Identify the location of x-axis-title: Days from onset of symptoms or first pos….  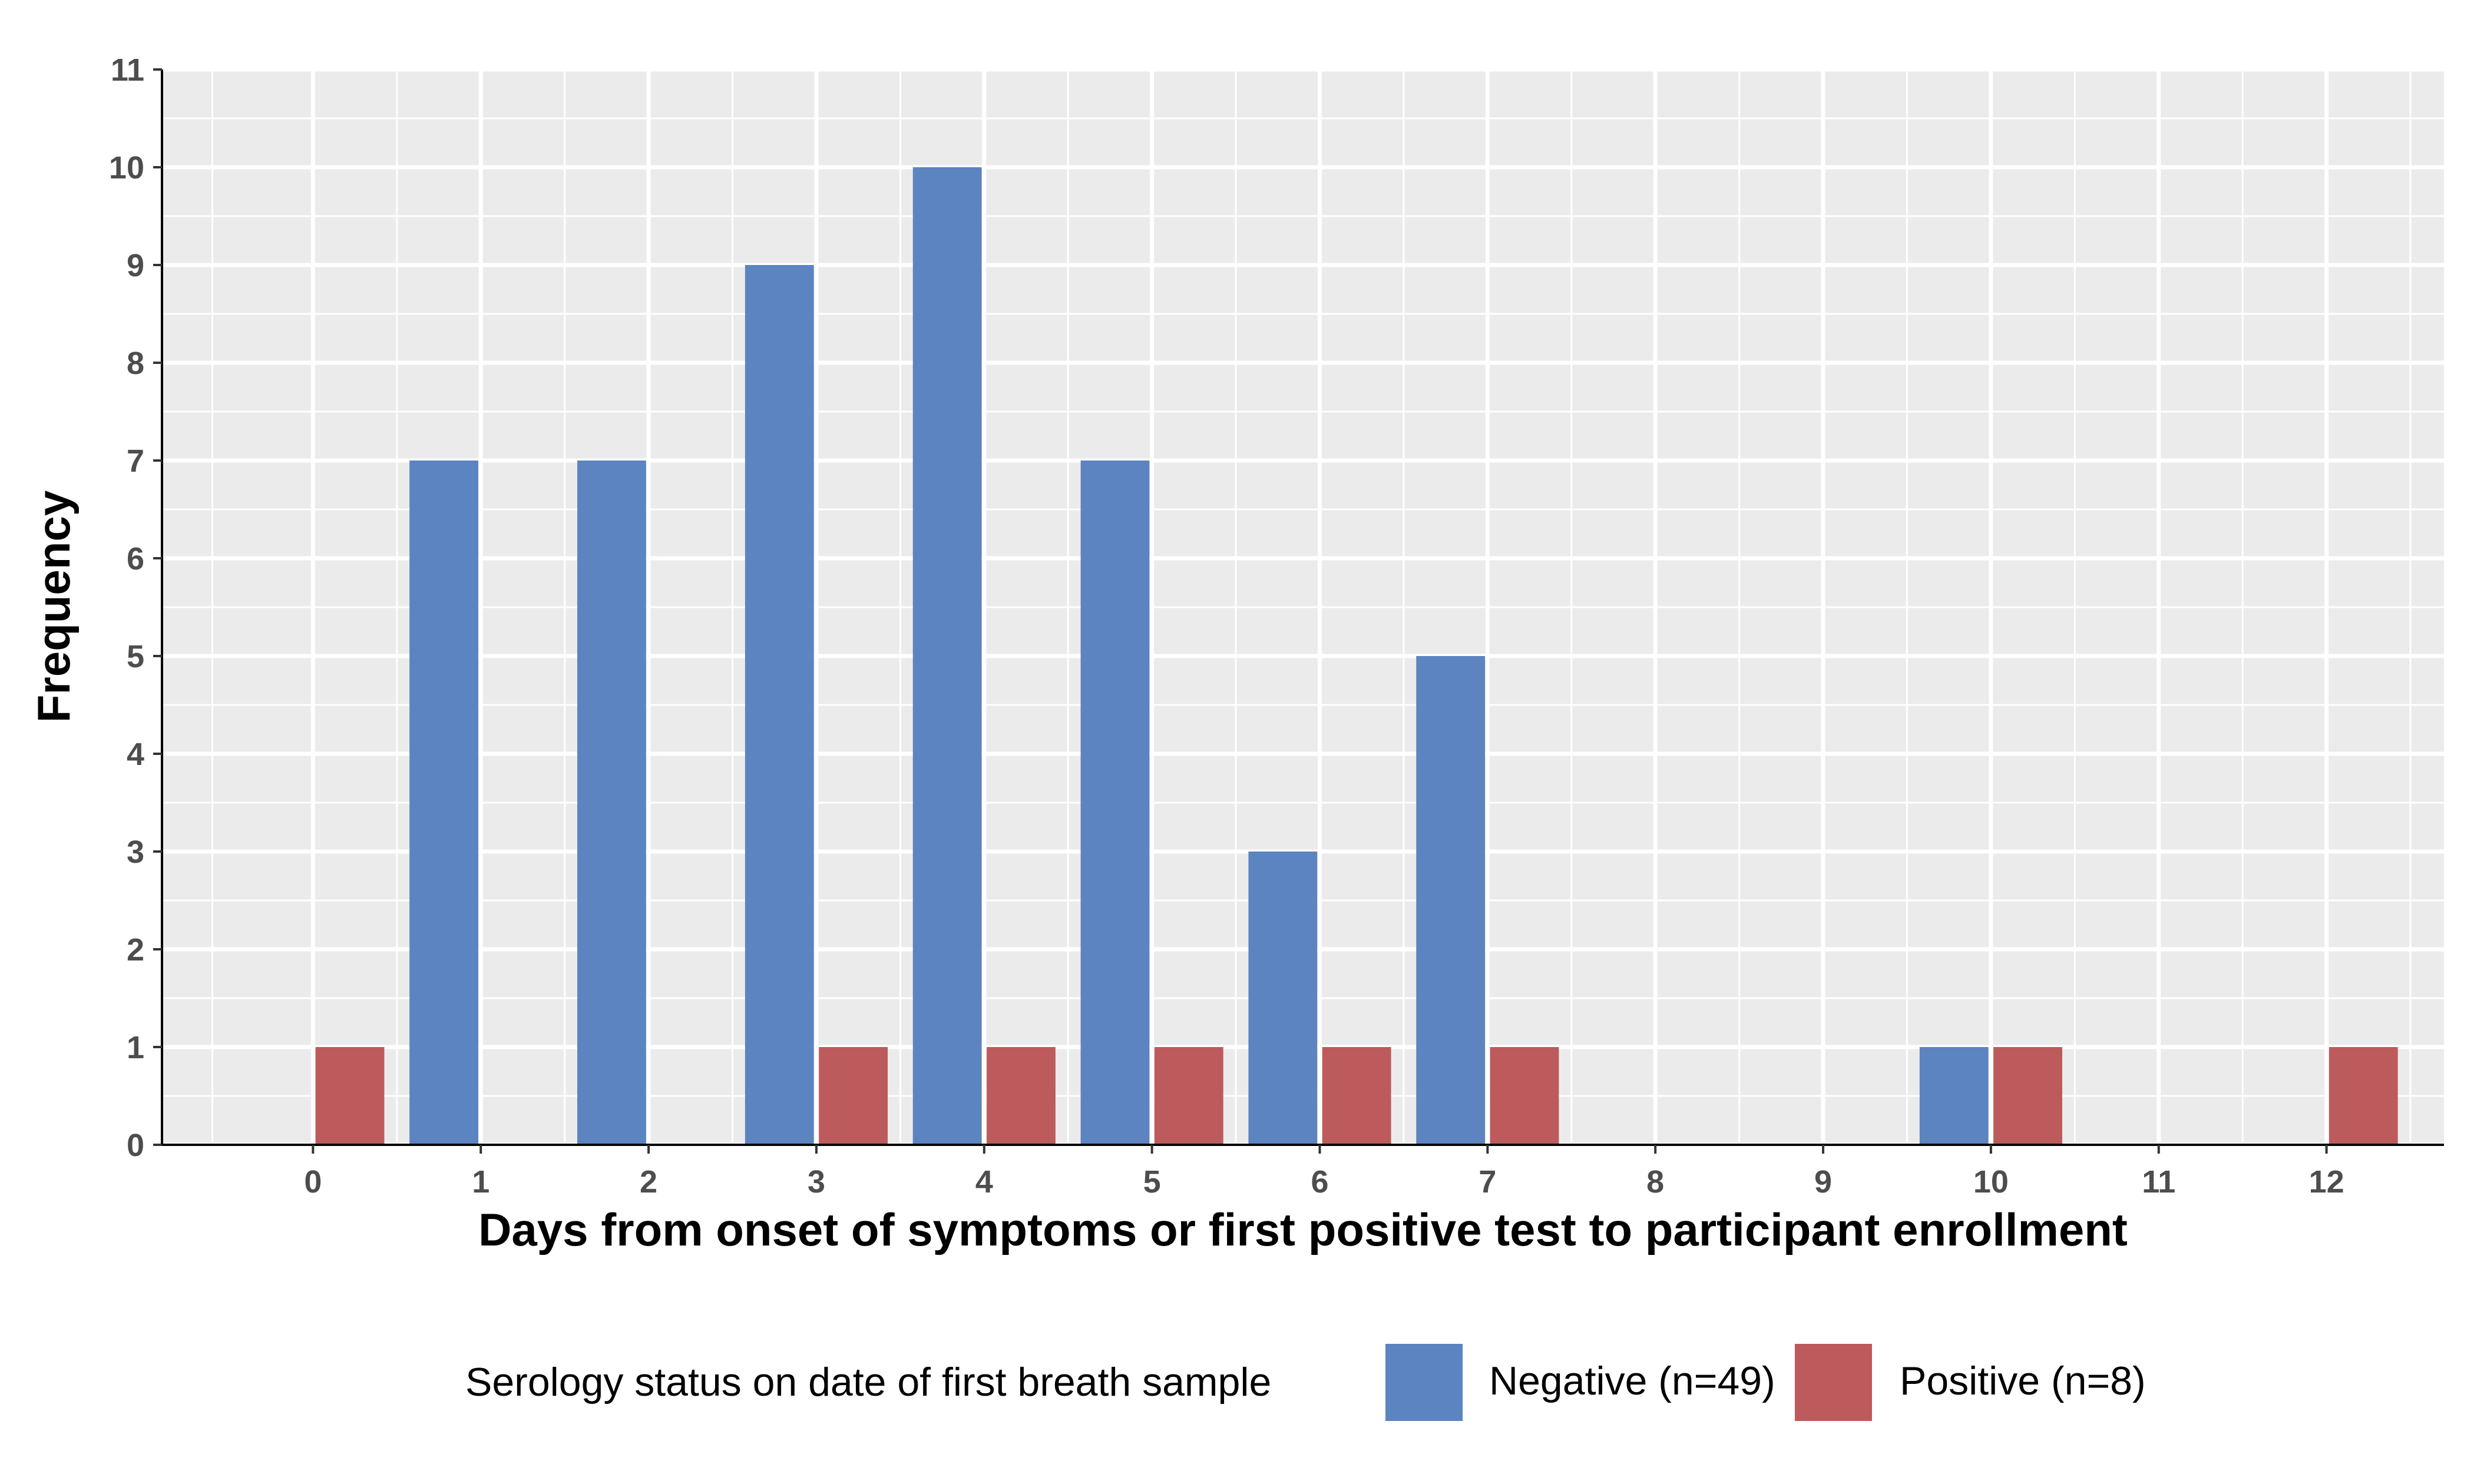
(1303, 1230).